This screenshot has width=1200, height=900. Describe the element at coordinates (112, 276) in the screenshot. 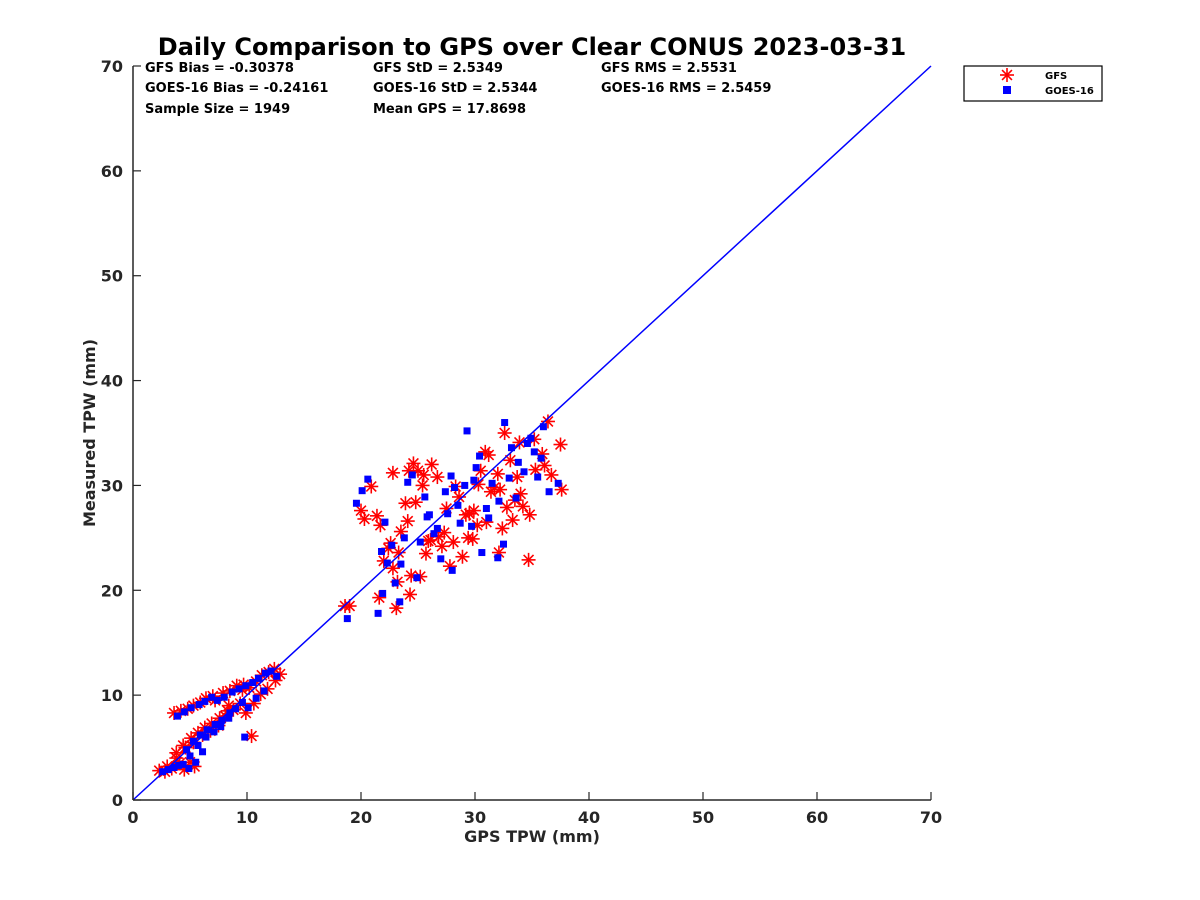

I see `y-tick-label: 50` at that location.